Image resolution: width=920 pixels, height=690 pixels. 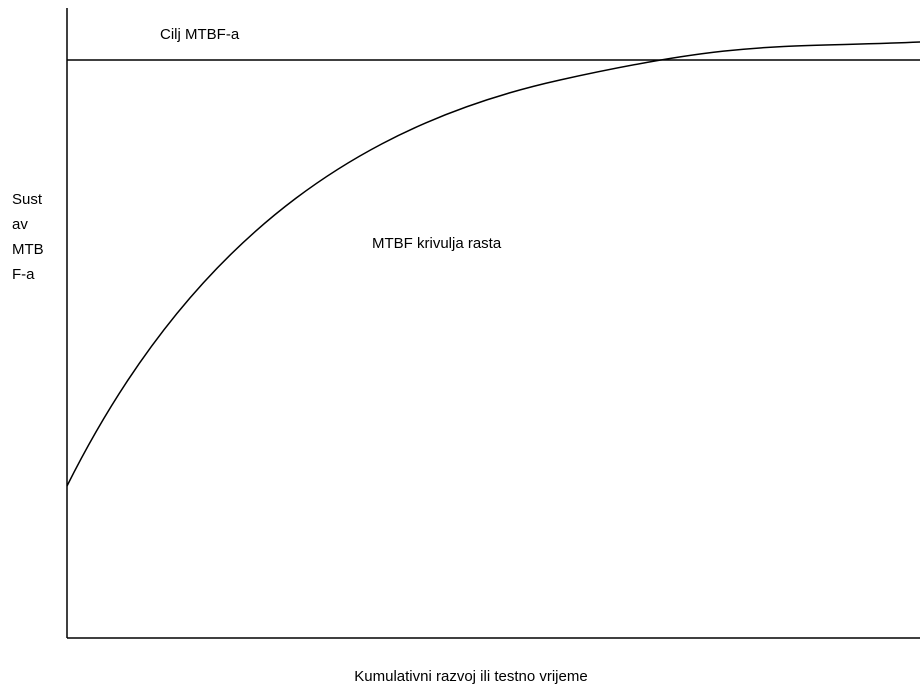 What do you see at coordinates (437, 243) in the screenshot?
I see `curve-label: MTBF krivulja rasta` at bounding box center [437, 243].